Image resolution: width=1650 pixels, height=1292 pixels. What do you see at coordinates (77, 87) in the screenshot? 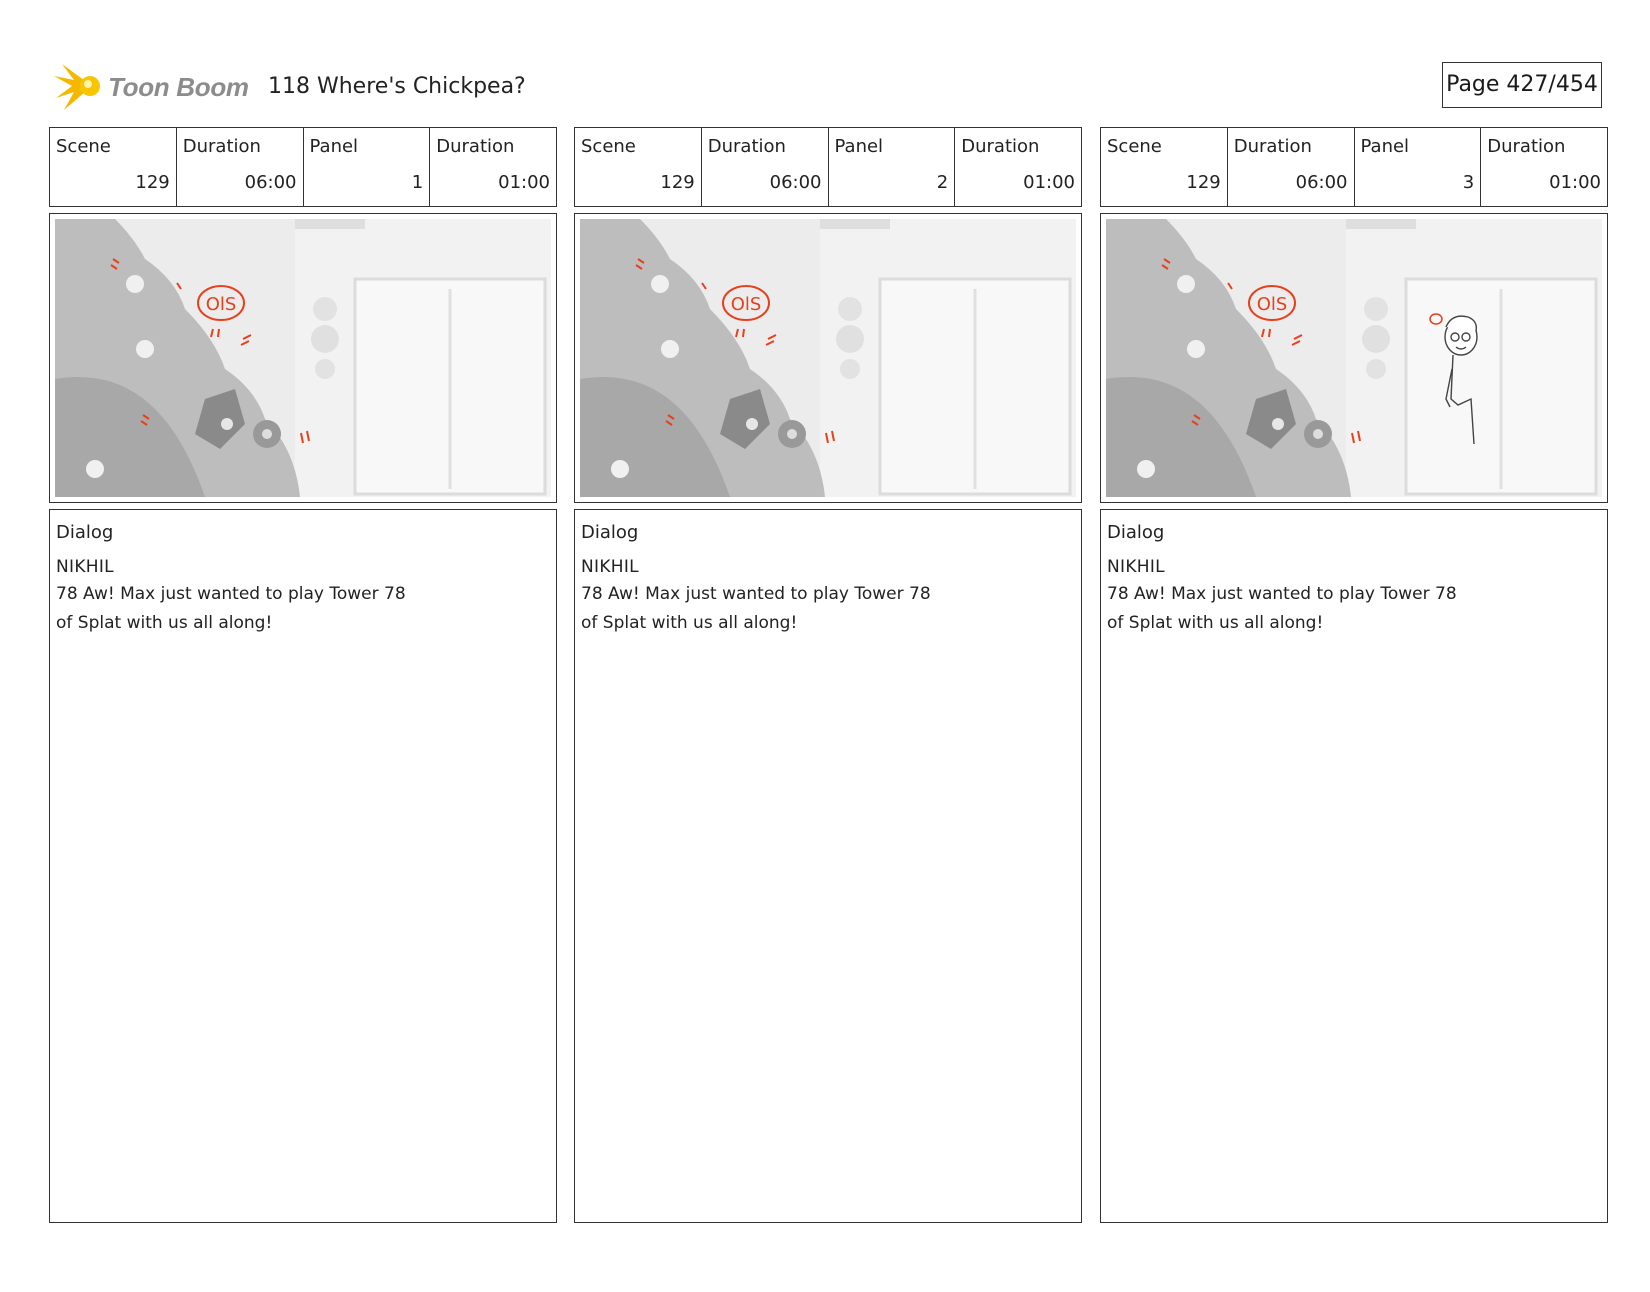
I see `starburst-icon` at bounding box center [77, 87].